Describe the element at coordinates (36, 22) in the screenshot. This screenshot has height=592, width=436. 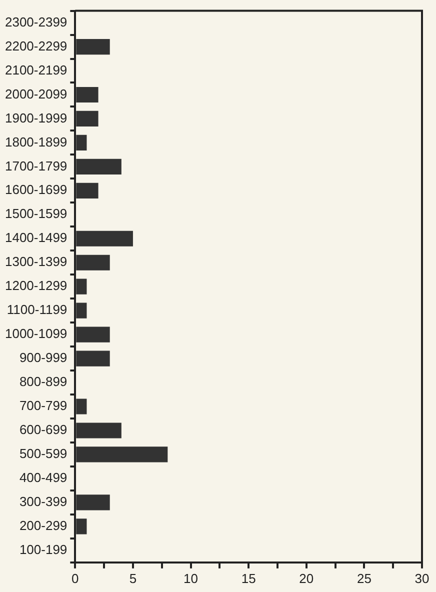
I see `y-tick-label: 2300-2399` at that location.